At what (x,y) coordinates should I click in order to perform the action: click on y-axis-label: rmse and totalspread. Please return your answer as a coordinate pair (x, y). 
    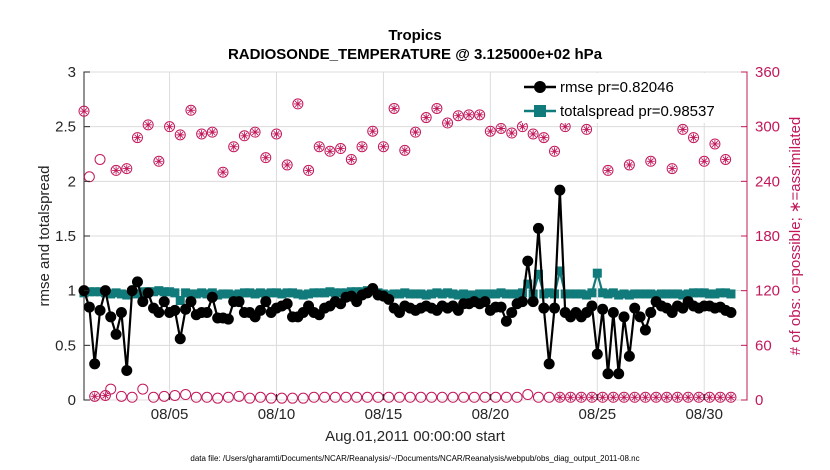
    Looking at the image, I should click on (44, 236).